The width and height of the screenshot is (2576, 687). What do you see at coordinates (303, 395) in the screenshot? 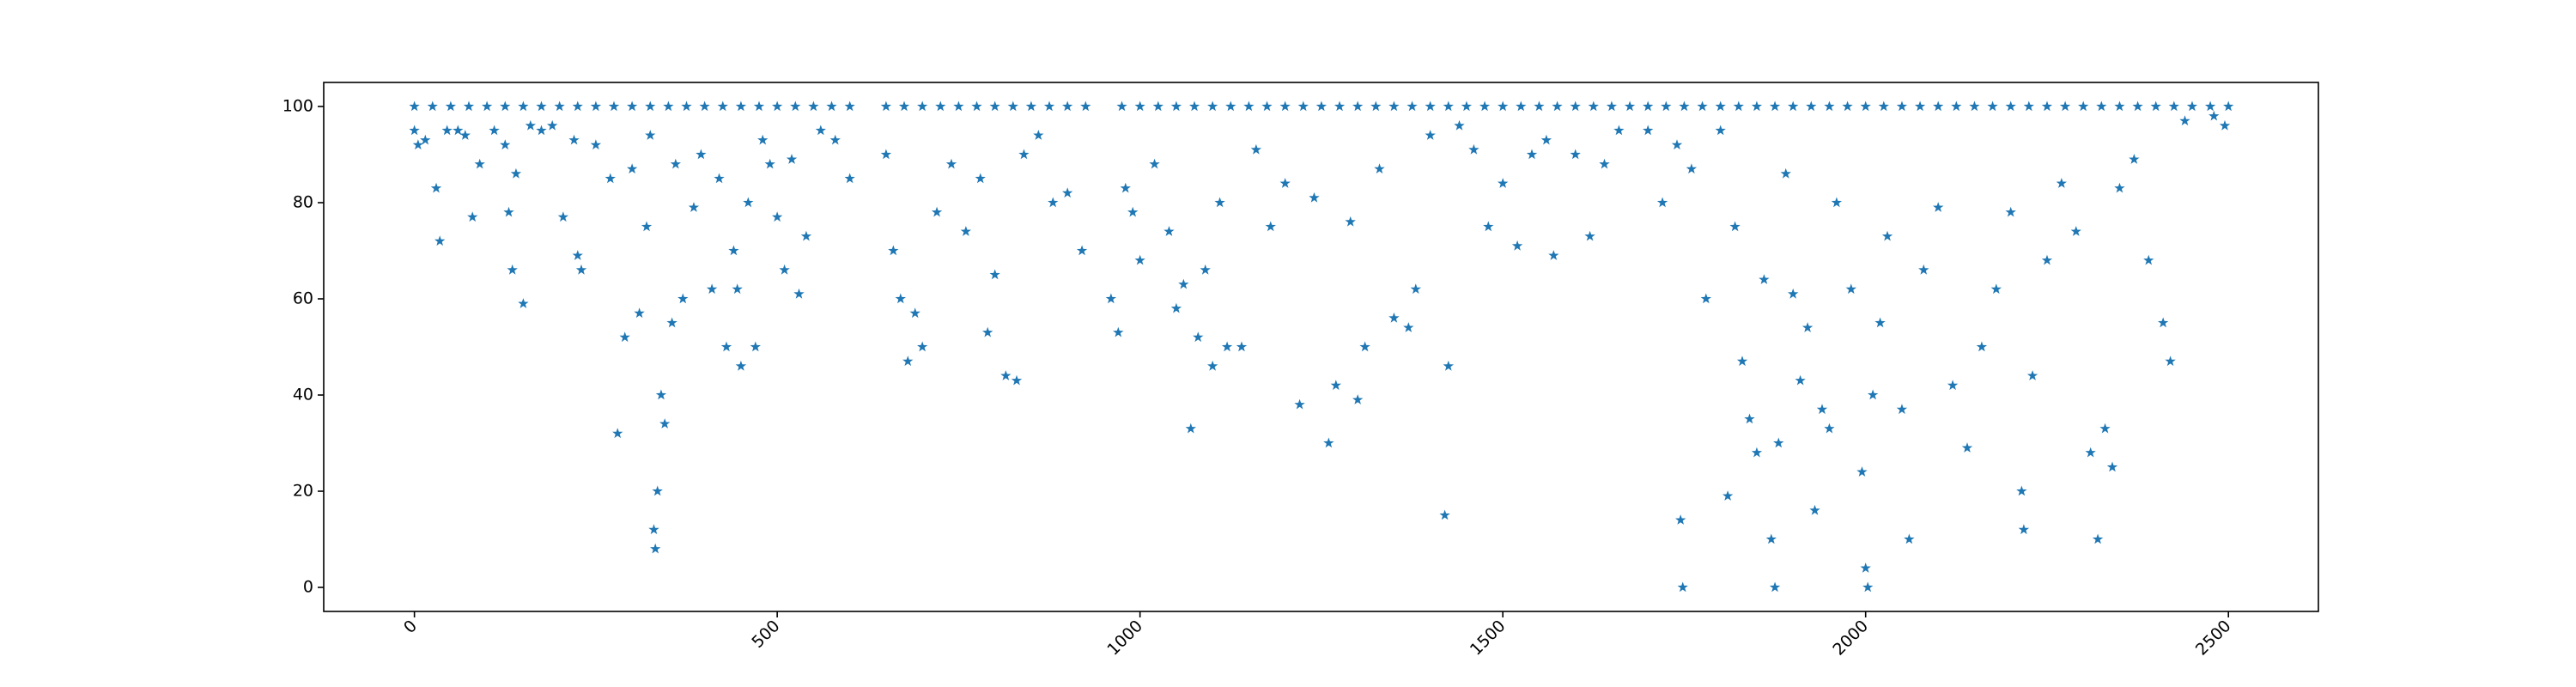
I see `y-tick-label: 40` at bounding box center [303, 395].